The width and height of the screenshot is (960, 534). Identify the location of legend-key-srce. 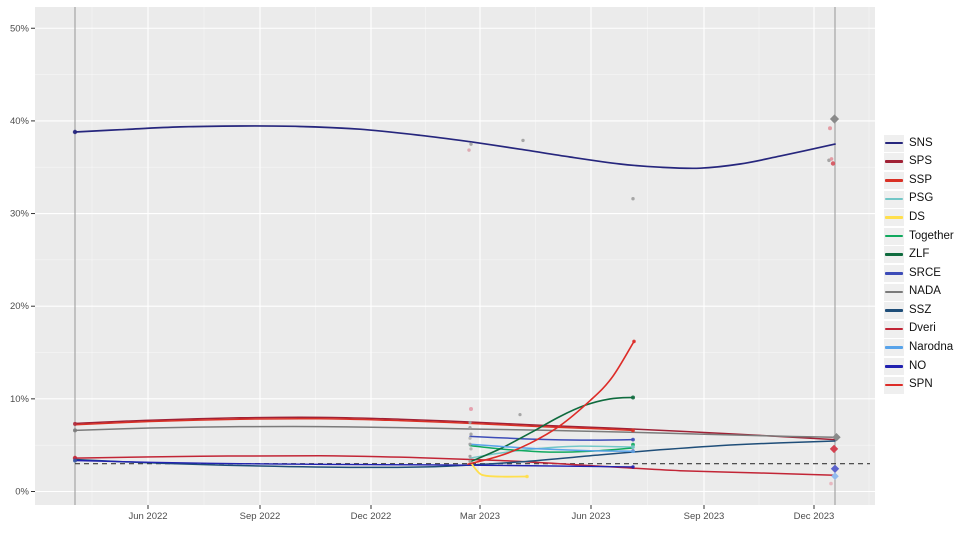
(894, 273).